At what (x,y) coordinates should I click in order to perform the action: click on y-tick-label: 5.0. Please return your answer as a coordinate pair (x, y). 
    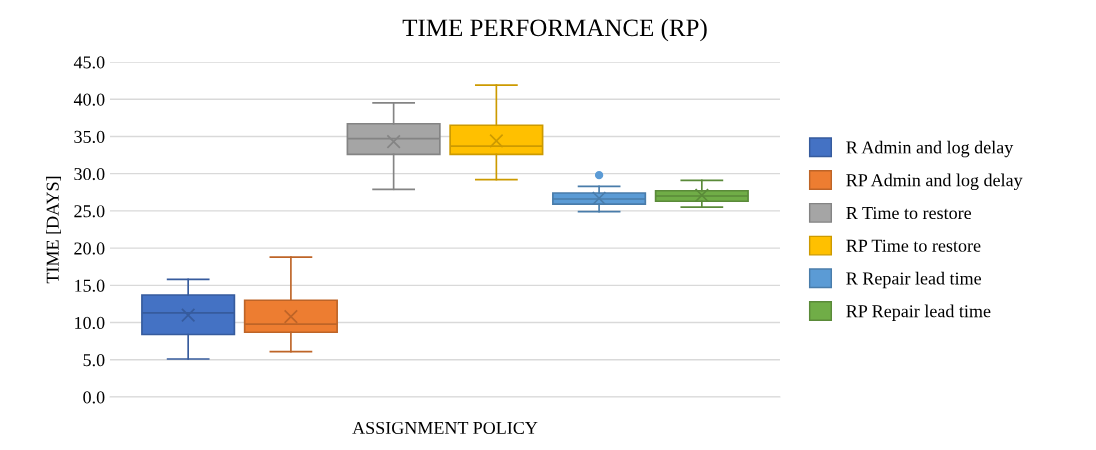
    Looking at the image, I should click on (94, 360).